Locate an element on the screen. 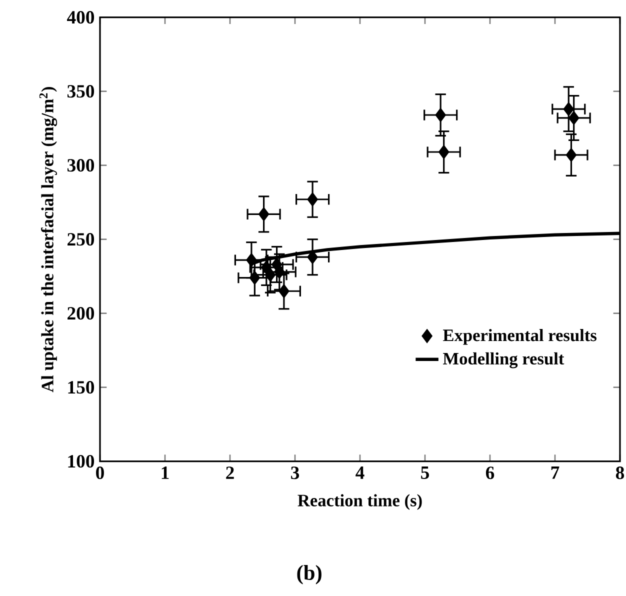 This screenshot has height=596, width=626. y-tick-label: 250 is located at coordinates (81, 239).